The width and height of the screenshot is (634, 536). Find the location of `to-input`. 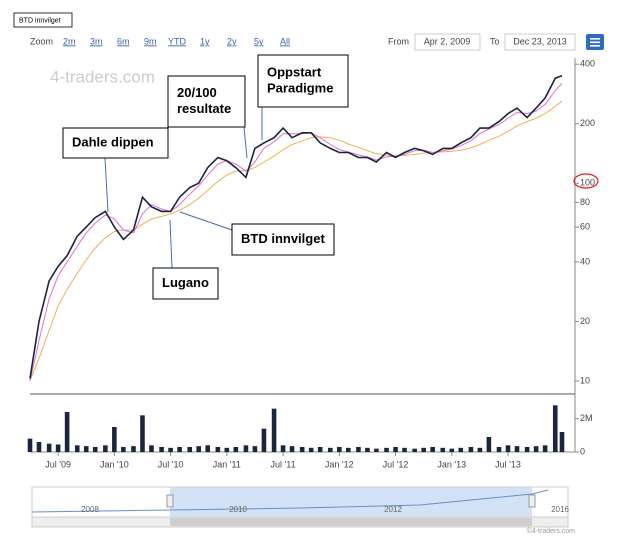

to-input is located at coordinates (540, 42).